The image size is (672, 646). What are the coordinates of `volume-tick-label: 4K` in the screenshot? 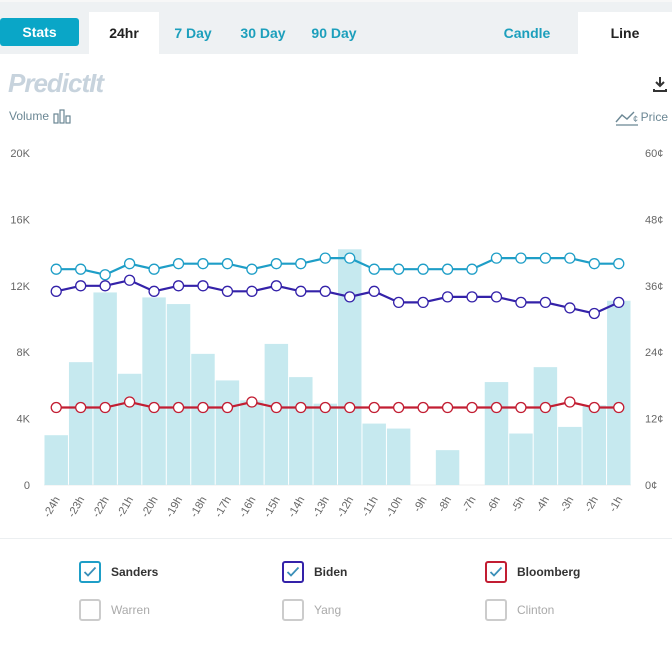 It's located at (24, 420).